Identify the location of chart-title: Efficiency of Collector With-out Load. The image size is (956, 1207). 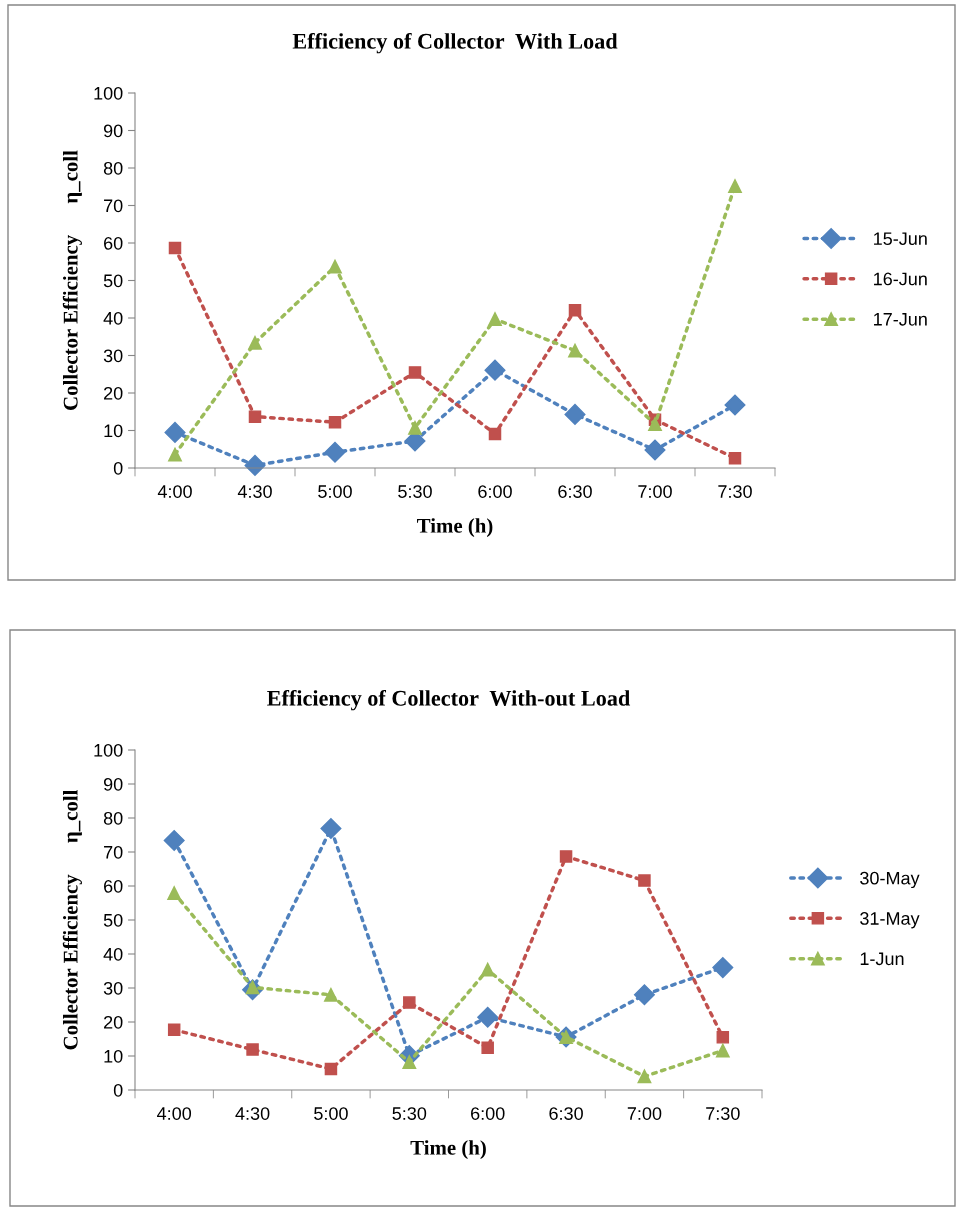
(449, 700).